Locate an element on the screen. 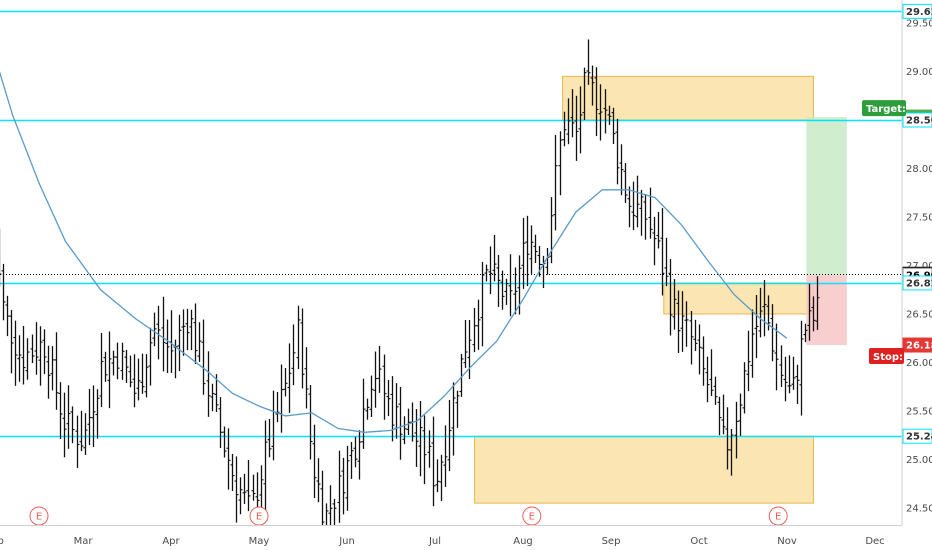 The height and width of the screenshot is (550, 932). time-axis: Feb Mar Apr May Jun Jul Aug Sep Oct Nov Dec is located at coordinates (466, 537).